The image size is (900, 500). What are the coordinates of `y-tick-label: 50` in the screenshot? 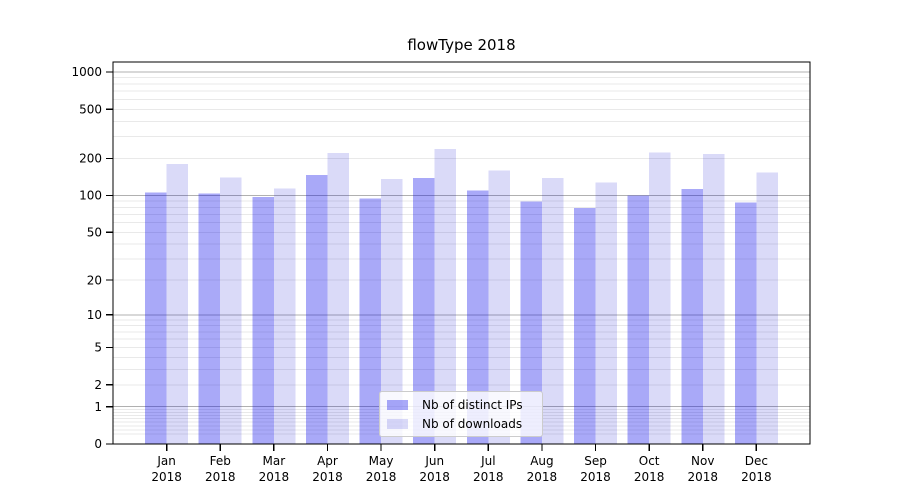 It's located at (94, 233).